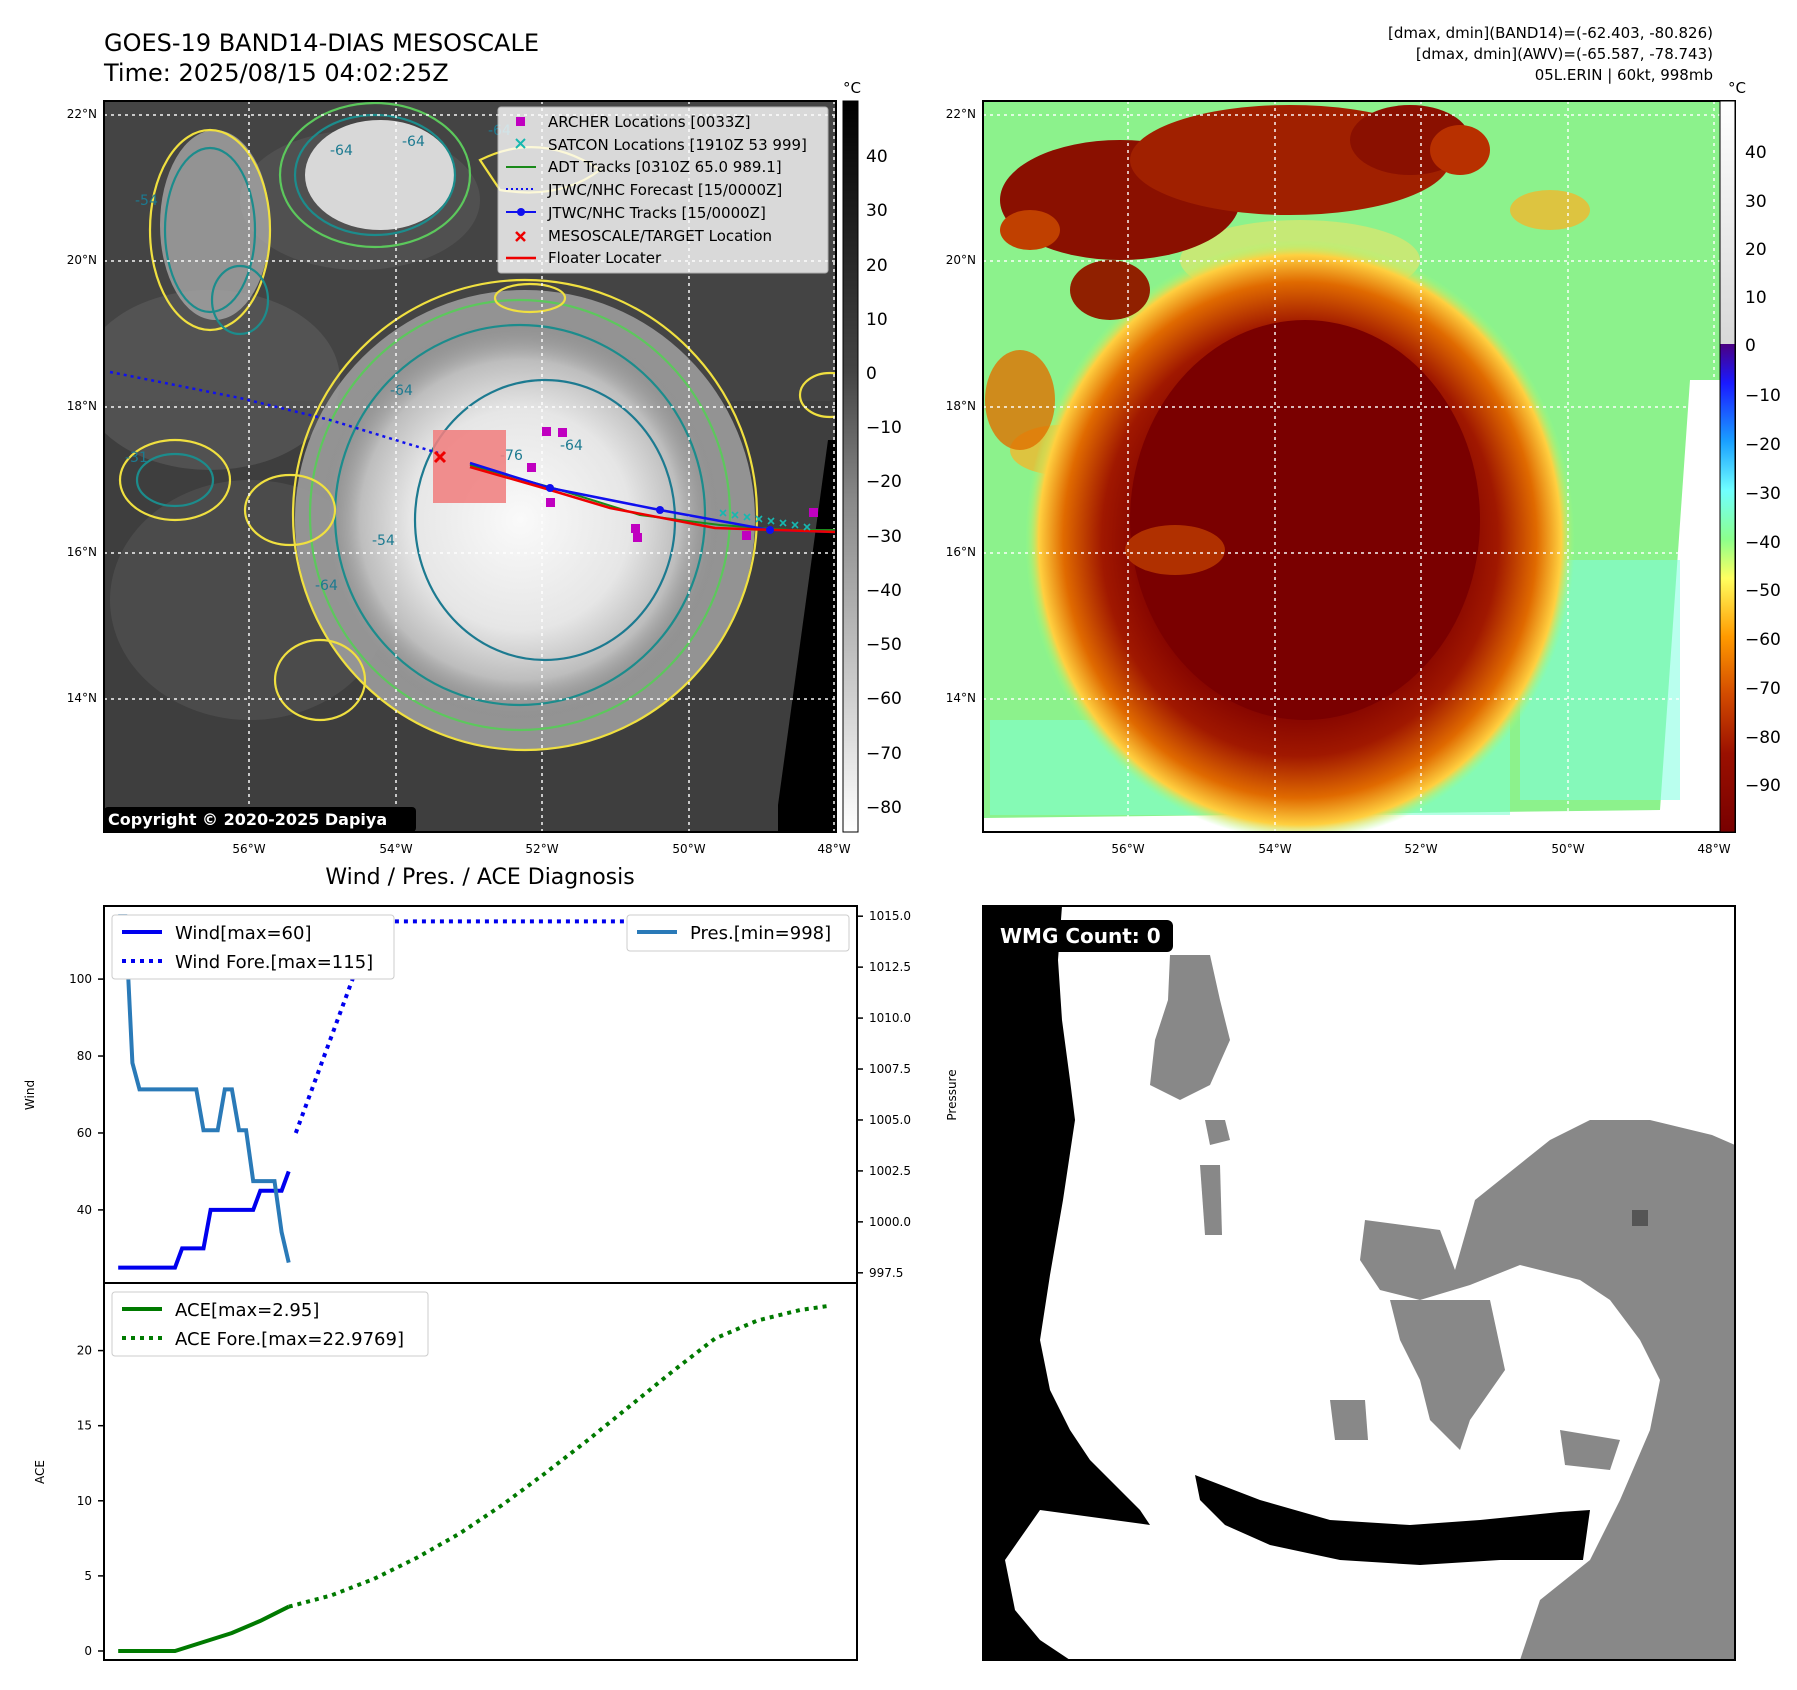 This screenshot has width=1797, height=1690. Describe the element at coordinates (656, 213) in the screenshot. I see `legend-label-jtwc-tracks: JTWC/NHC Tracks [15/0000Z]` at that location.